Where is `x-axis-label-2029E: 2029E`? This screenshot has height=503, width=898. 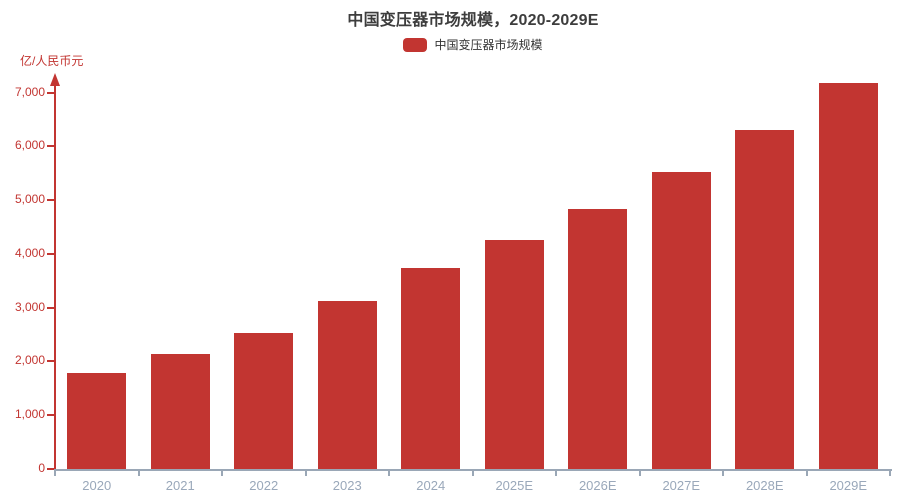
x-axis-label-2029E: 2029E is located at coordinates (848, 485).